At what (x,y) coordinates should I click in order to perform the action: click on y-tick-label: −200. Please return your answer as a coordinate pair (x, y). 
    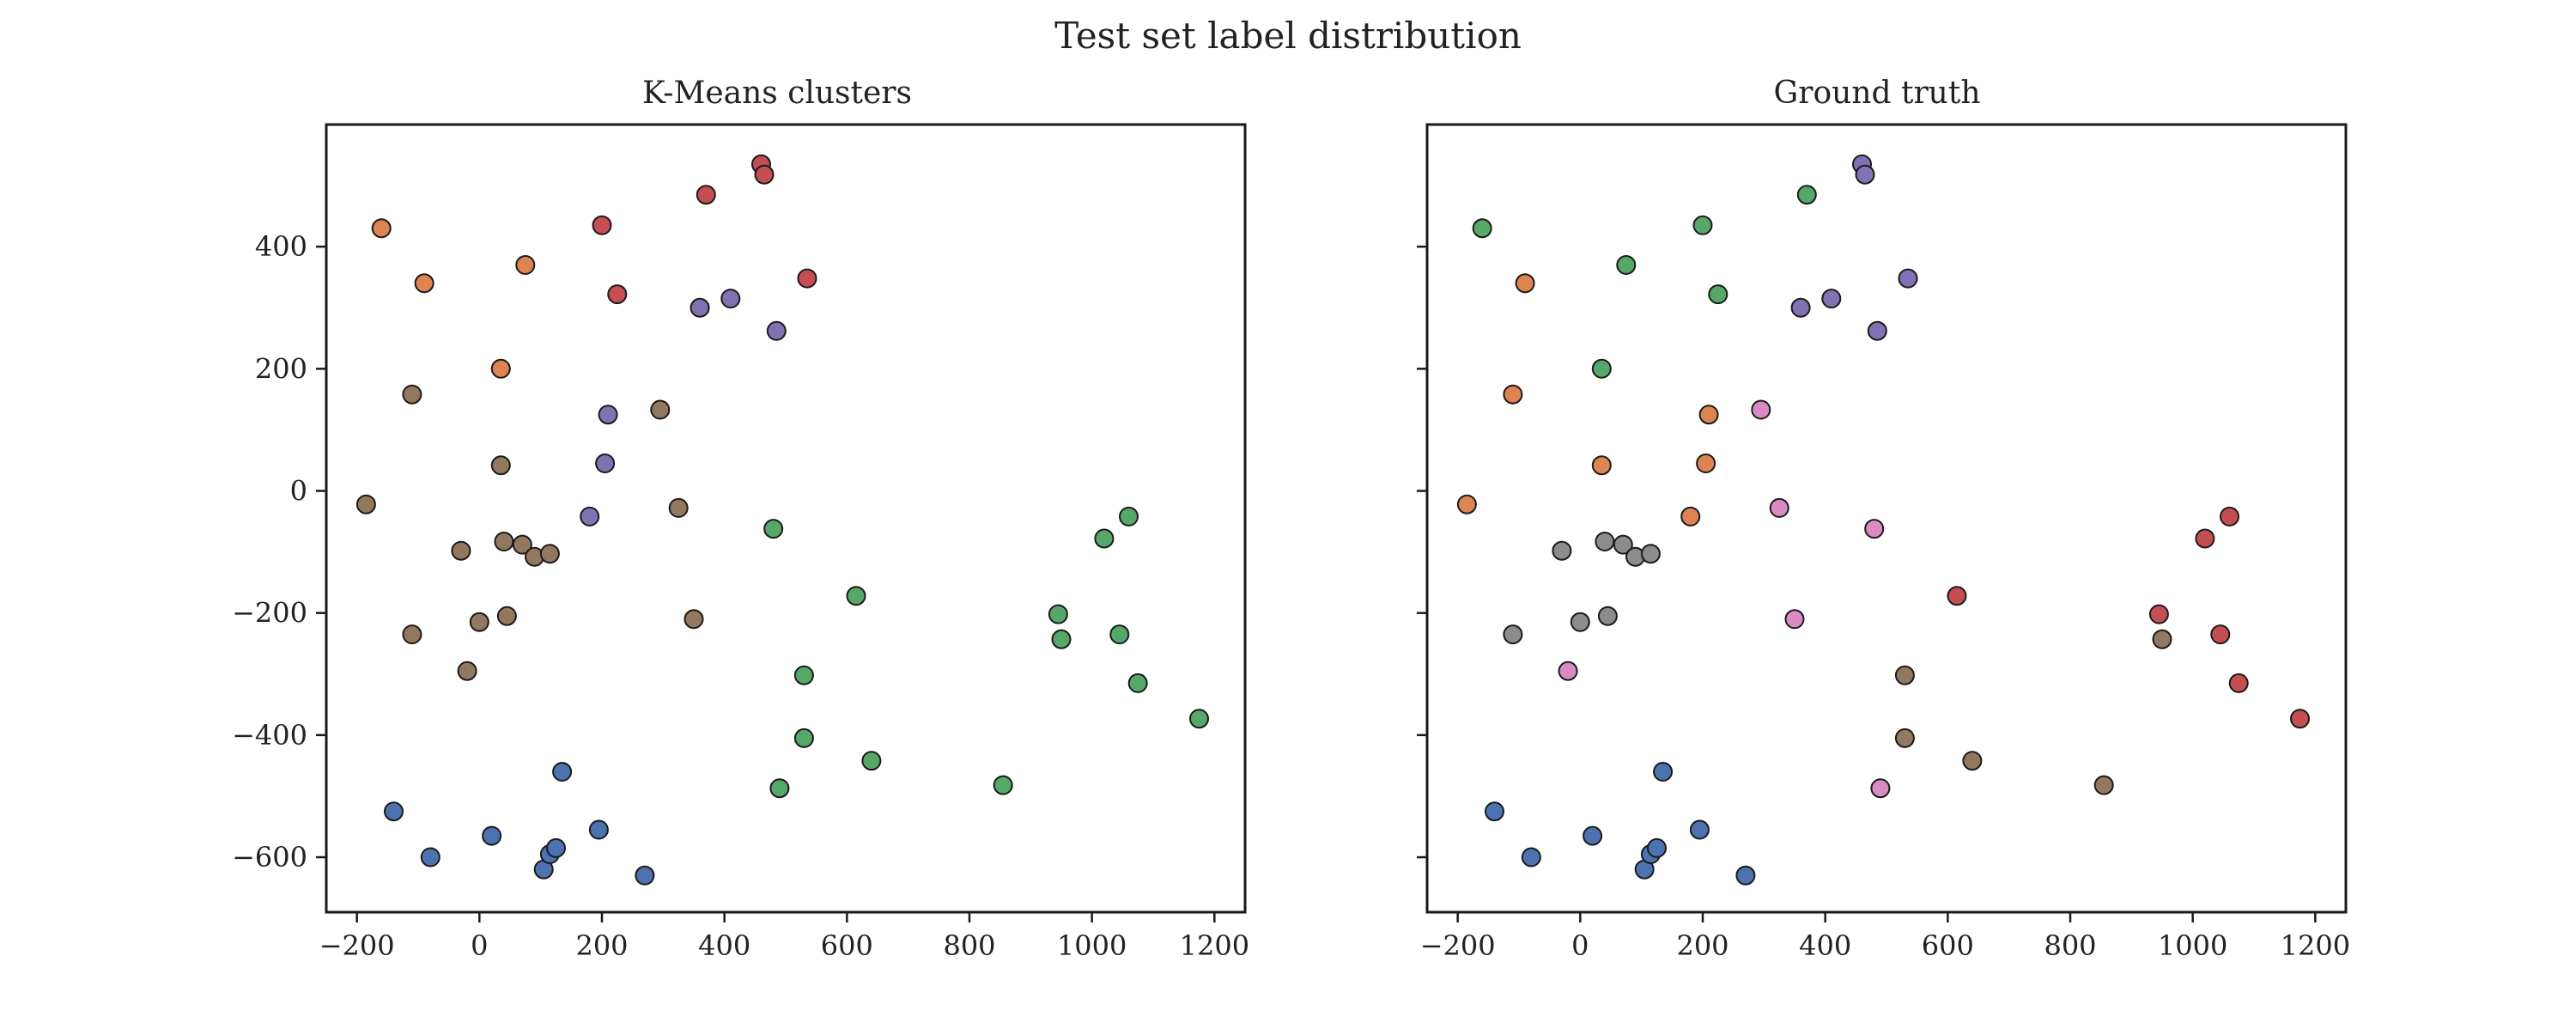
    Looking at the image, I should click on (269, 613).